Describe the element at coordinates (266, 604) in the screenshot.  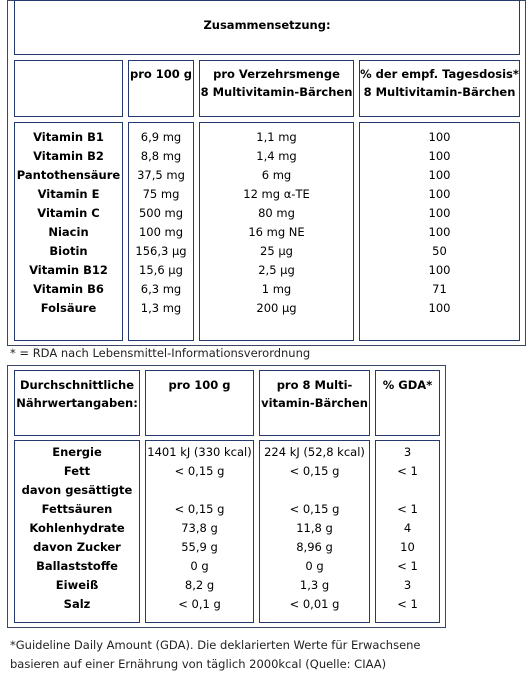
I see `table-row: Salz < 0,1 g < 0,01 g < 1` at that location.